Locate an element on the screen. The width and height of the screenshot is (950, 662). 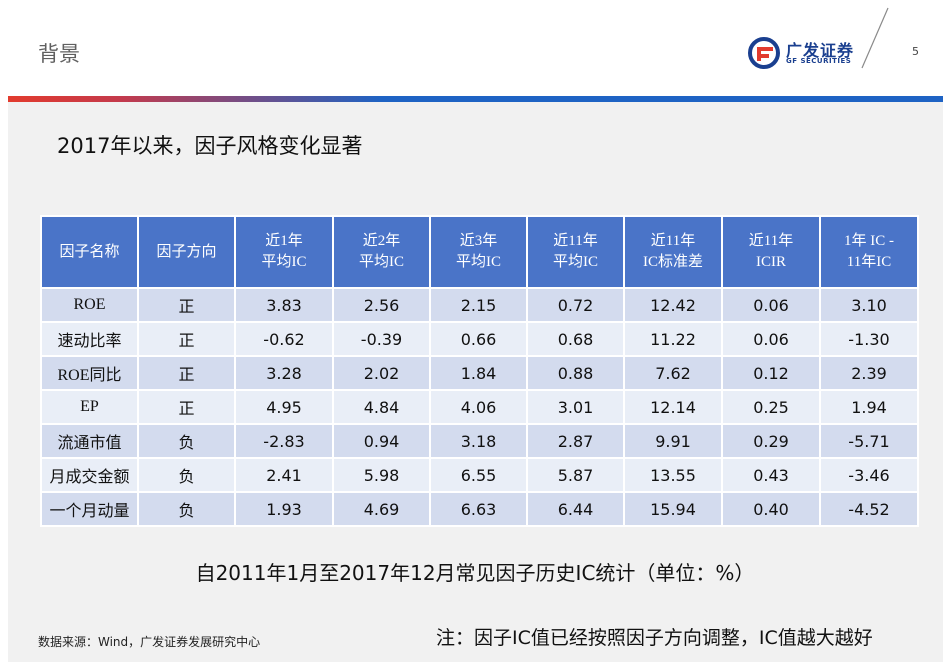
ic-value-cell: 4.06 is located at coordinates (478, 407).